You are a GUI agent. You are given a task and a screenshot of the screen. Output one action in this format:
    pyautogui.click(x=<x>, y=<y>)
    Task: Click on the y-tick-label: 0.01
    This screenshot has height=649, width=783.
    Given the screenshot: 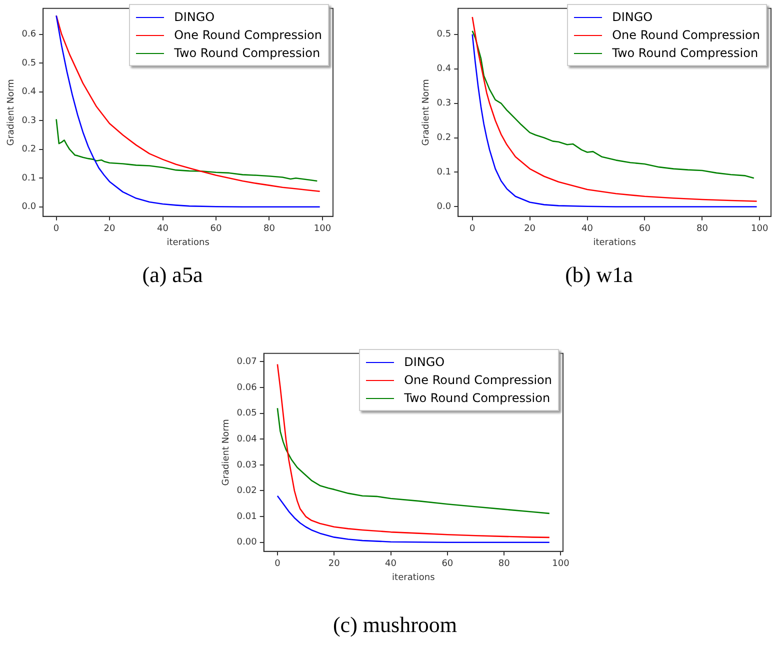 What is the action you would take?
    pyautogui.click(x=246, y=517)
    